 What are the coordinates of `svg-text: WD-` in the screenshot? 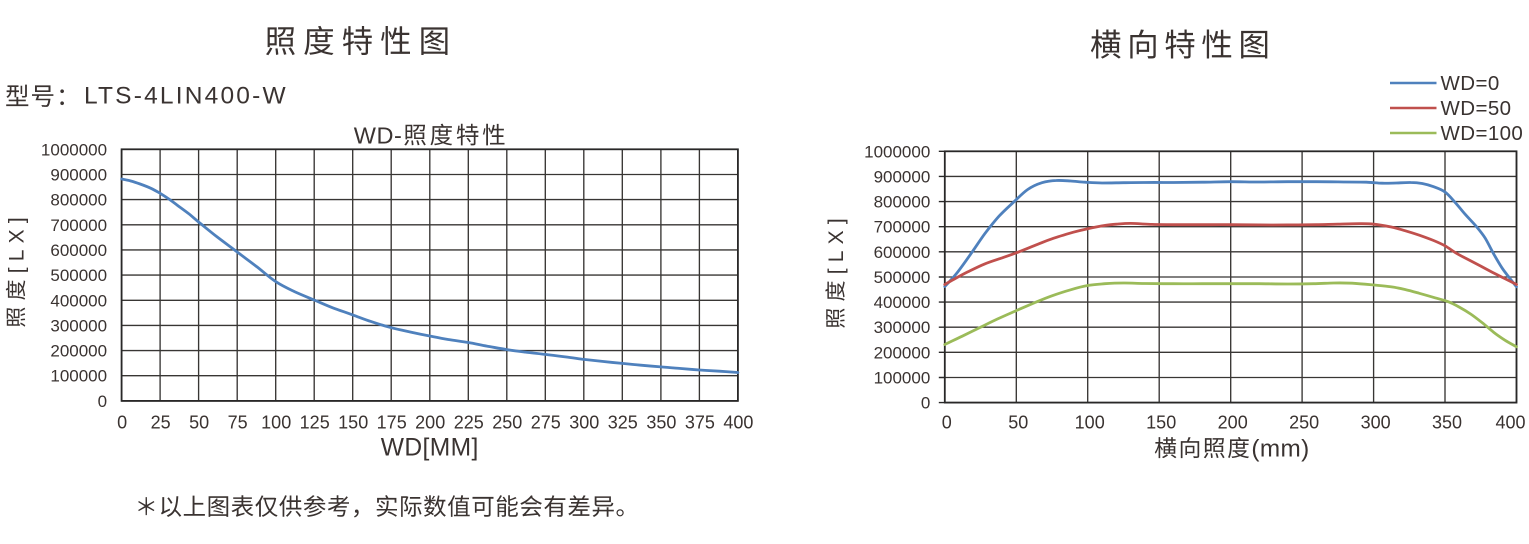 It's located at (378, 136).